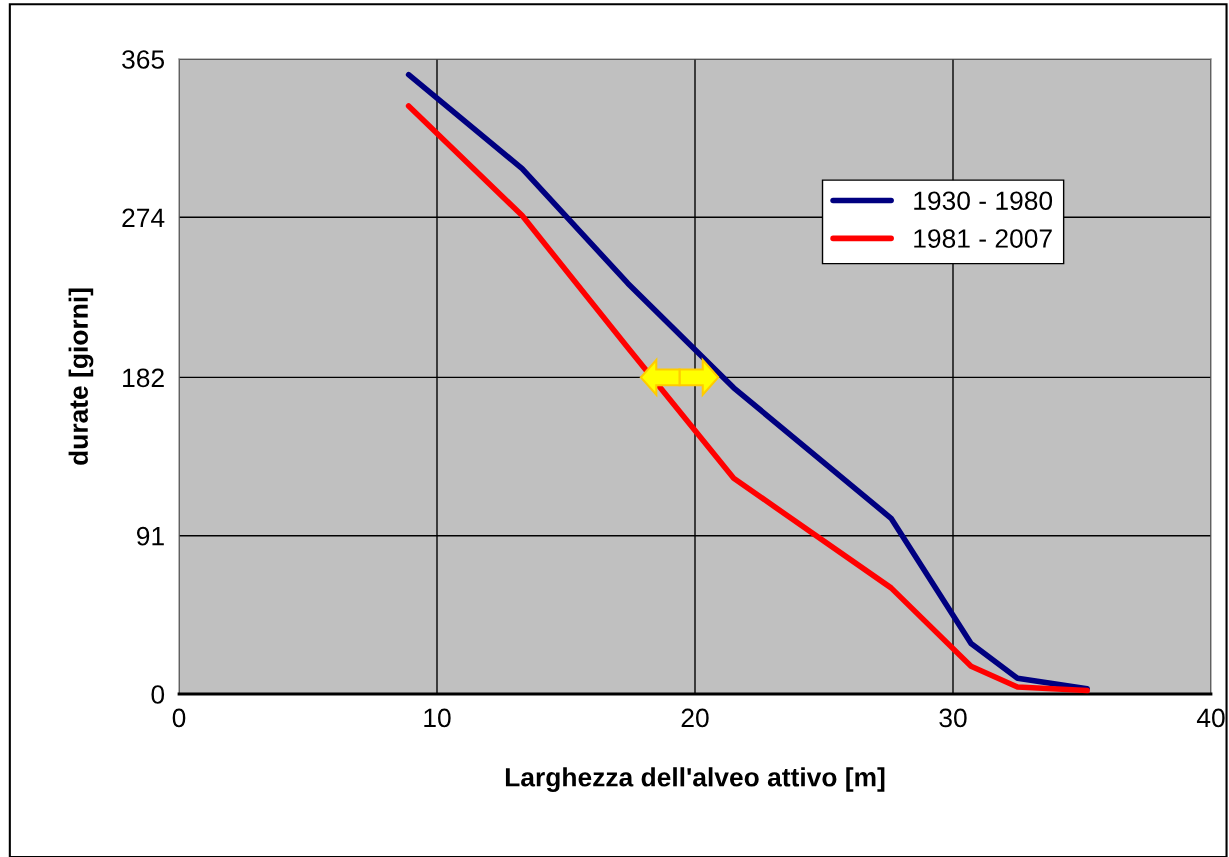 This screenshot has height=857, width=1229. What do you see at coordinates (983, 201) in the screenshot?
I see `legend-label: 1930 - 1980` at bounding box center [983, 201].